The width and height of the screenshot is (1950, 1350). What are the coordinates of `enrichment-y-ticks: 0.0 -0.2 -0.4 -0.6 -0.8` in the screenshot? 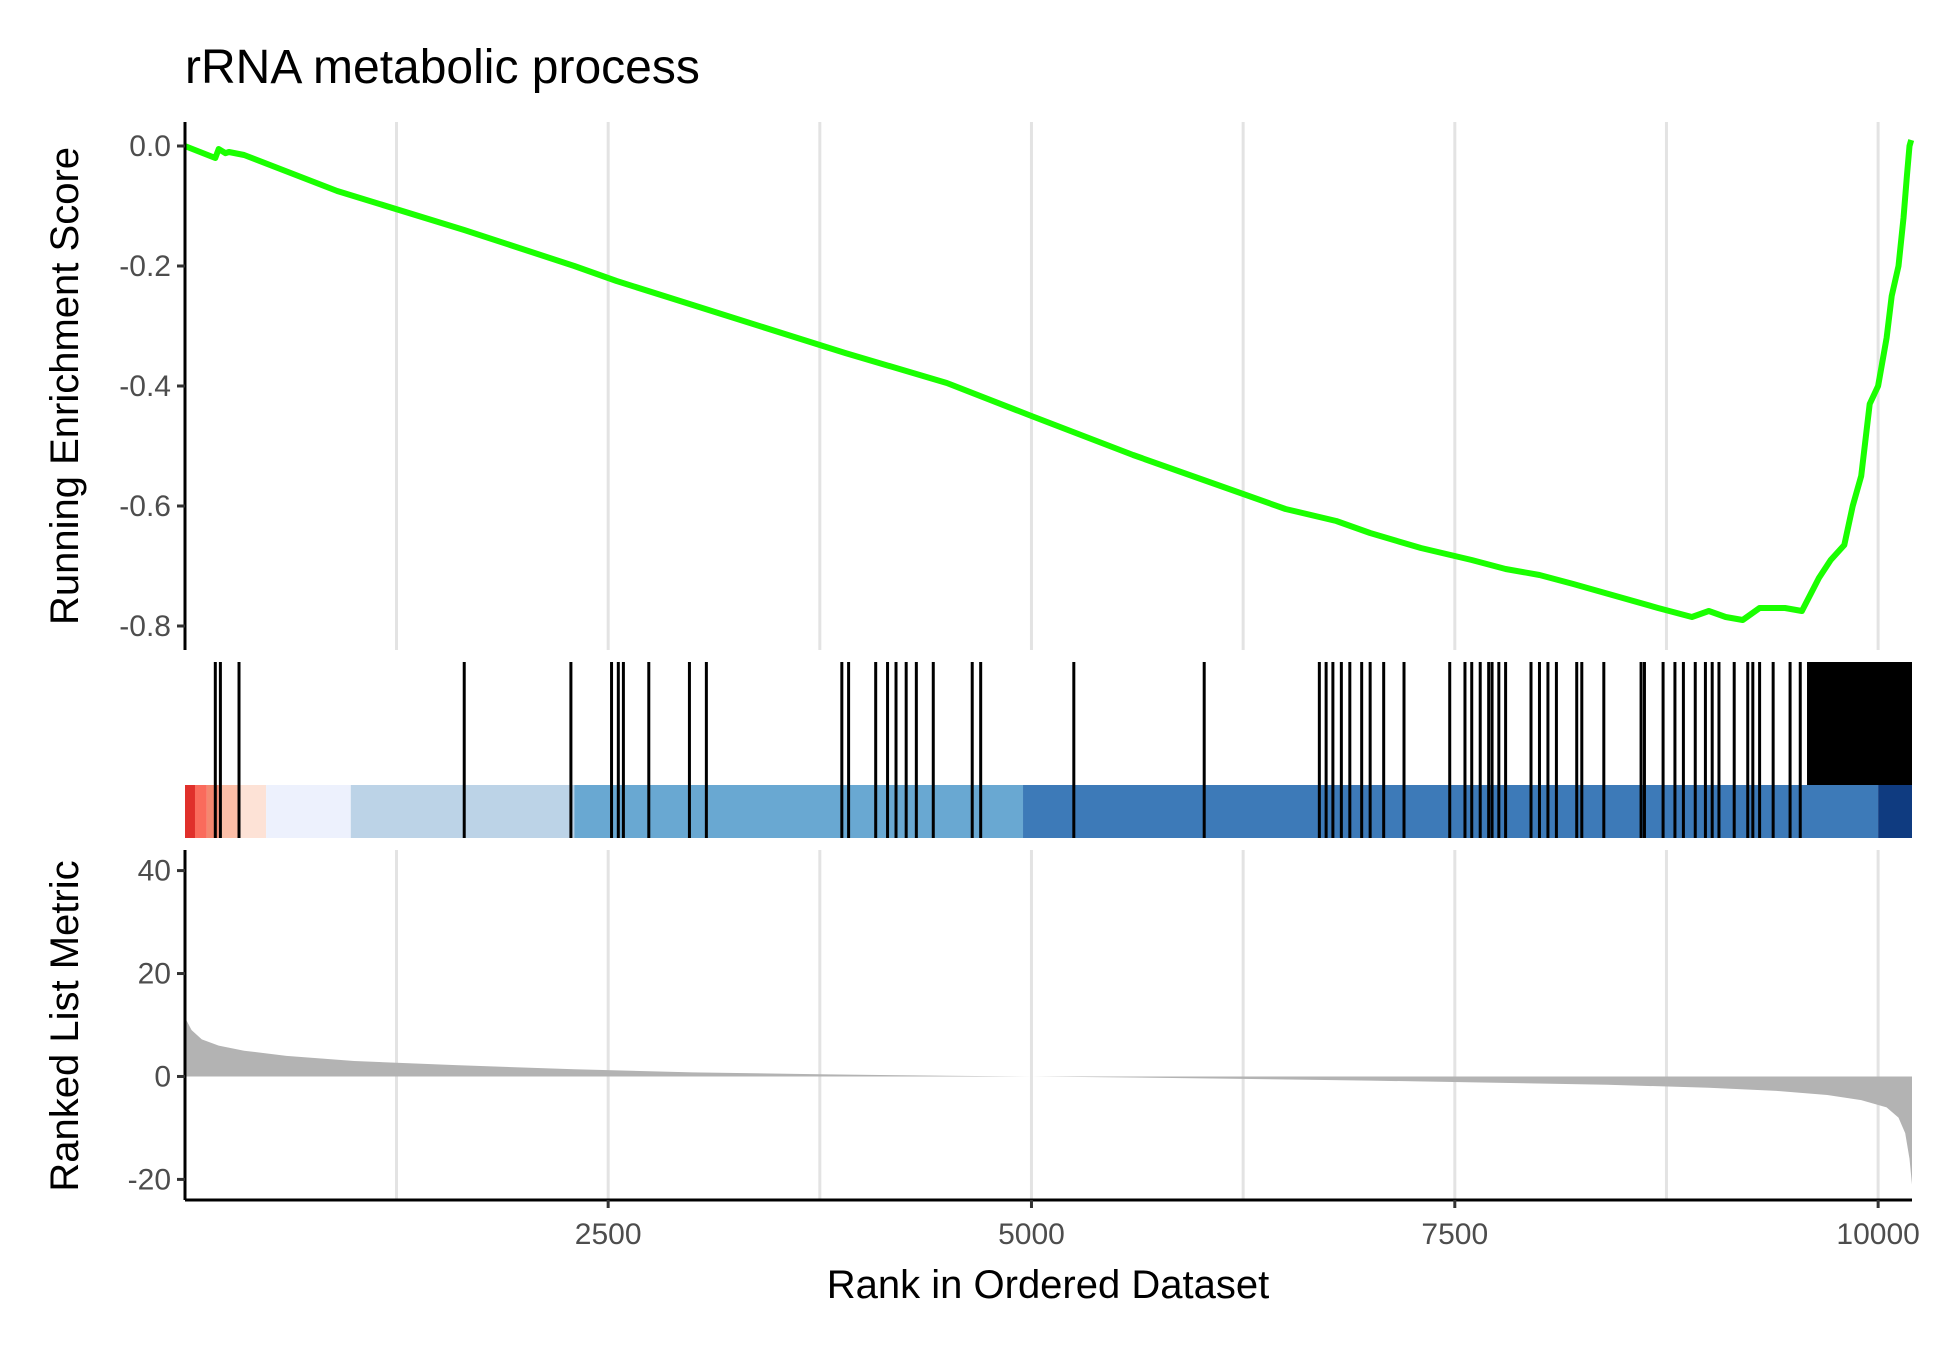 It's located at (152, 386).